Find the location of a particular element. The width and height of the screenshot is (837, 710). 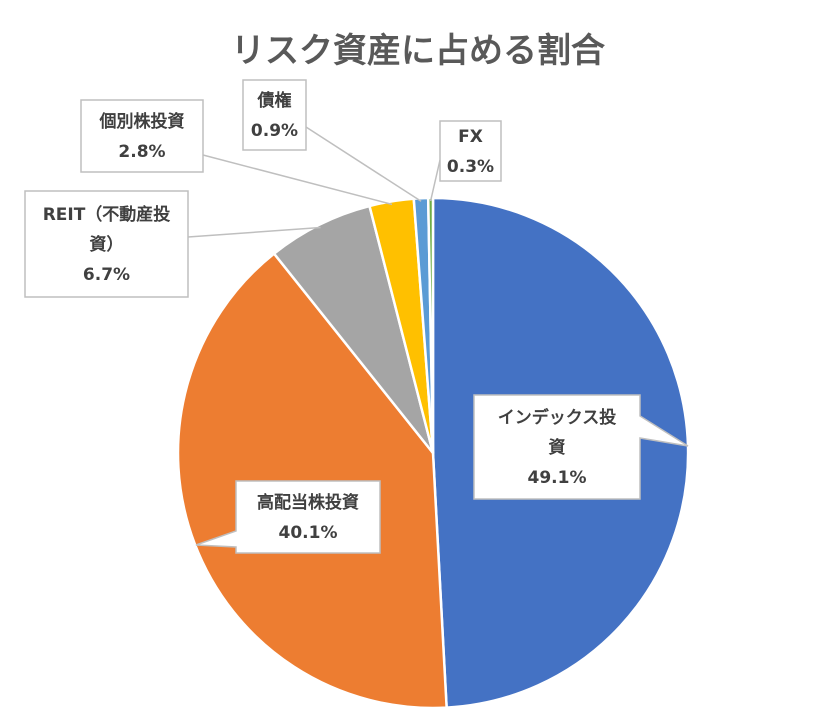

data-label-value: 40.1% is located at coordinates (308, 533).